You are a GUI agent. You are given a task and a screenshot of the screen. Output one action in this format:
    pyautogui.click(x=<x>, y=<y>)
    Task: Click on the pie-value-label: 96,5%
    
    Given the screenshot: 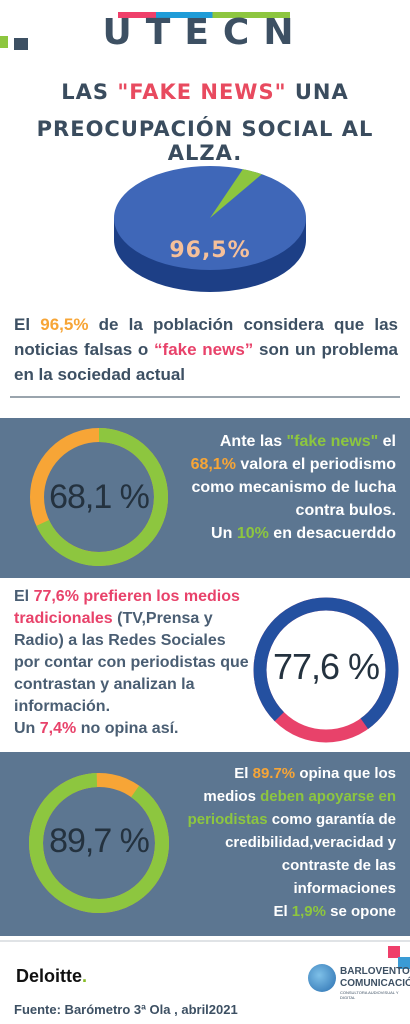 What is the action you would take?
    pyautogui.click(x=210, y=250)
    